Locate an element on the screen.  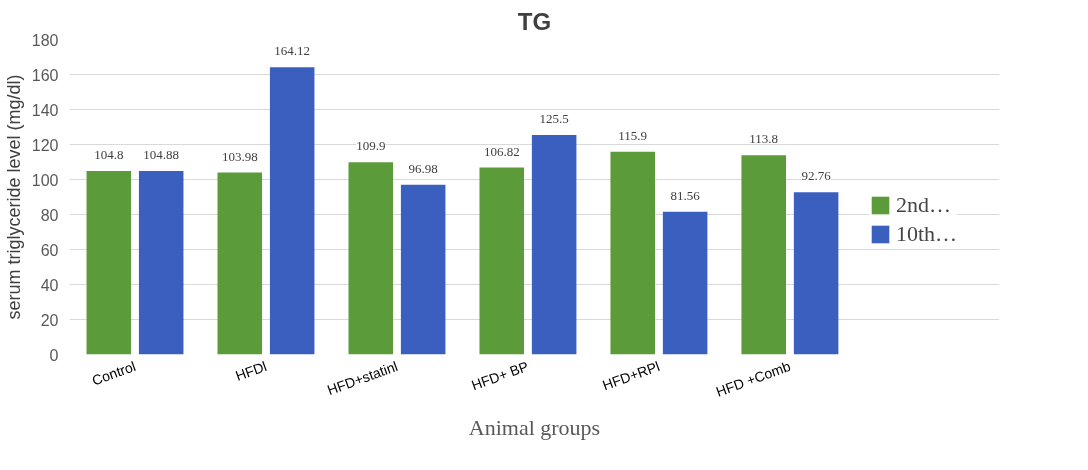
data-label: 92.76 is located at coordinates (816, 176).